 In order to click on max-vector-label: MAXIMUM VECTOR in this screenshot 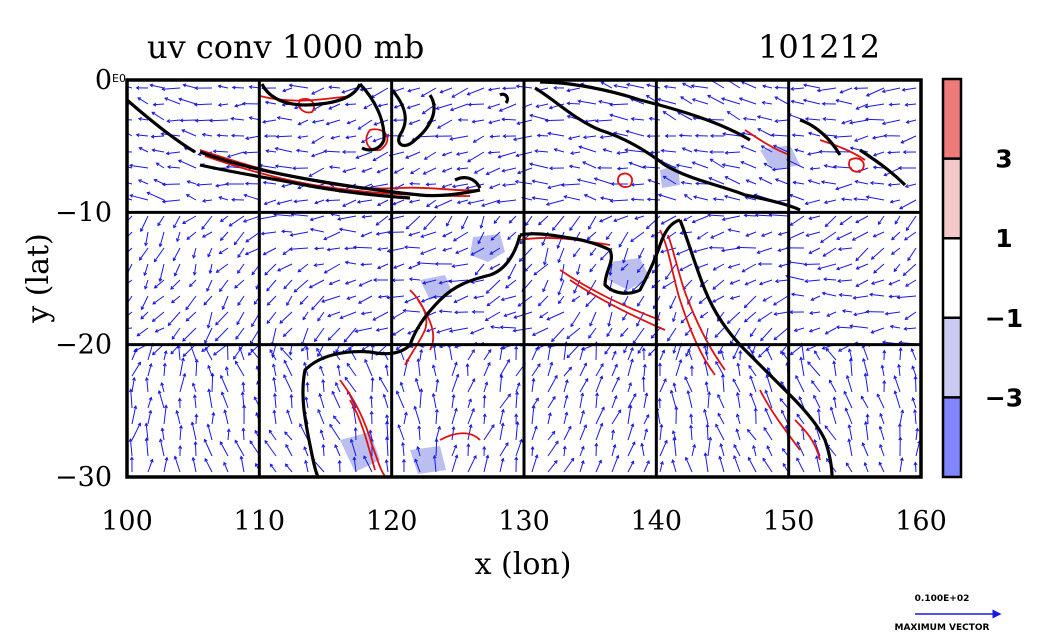, I will do `click(941, 628)`.